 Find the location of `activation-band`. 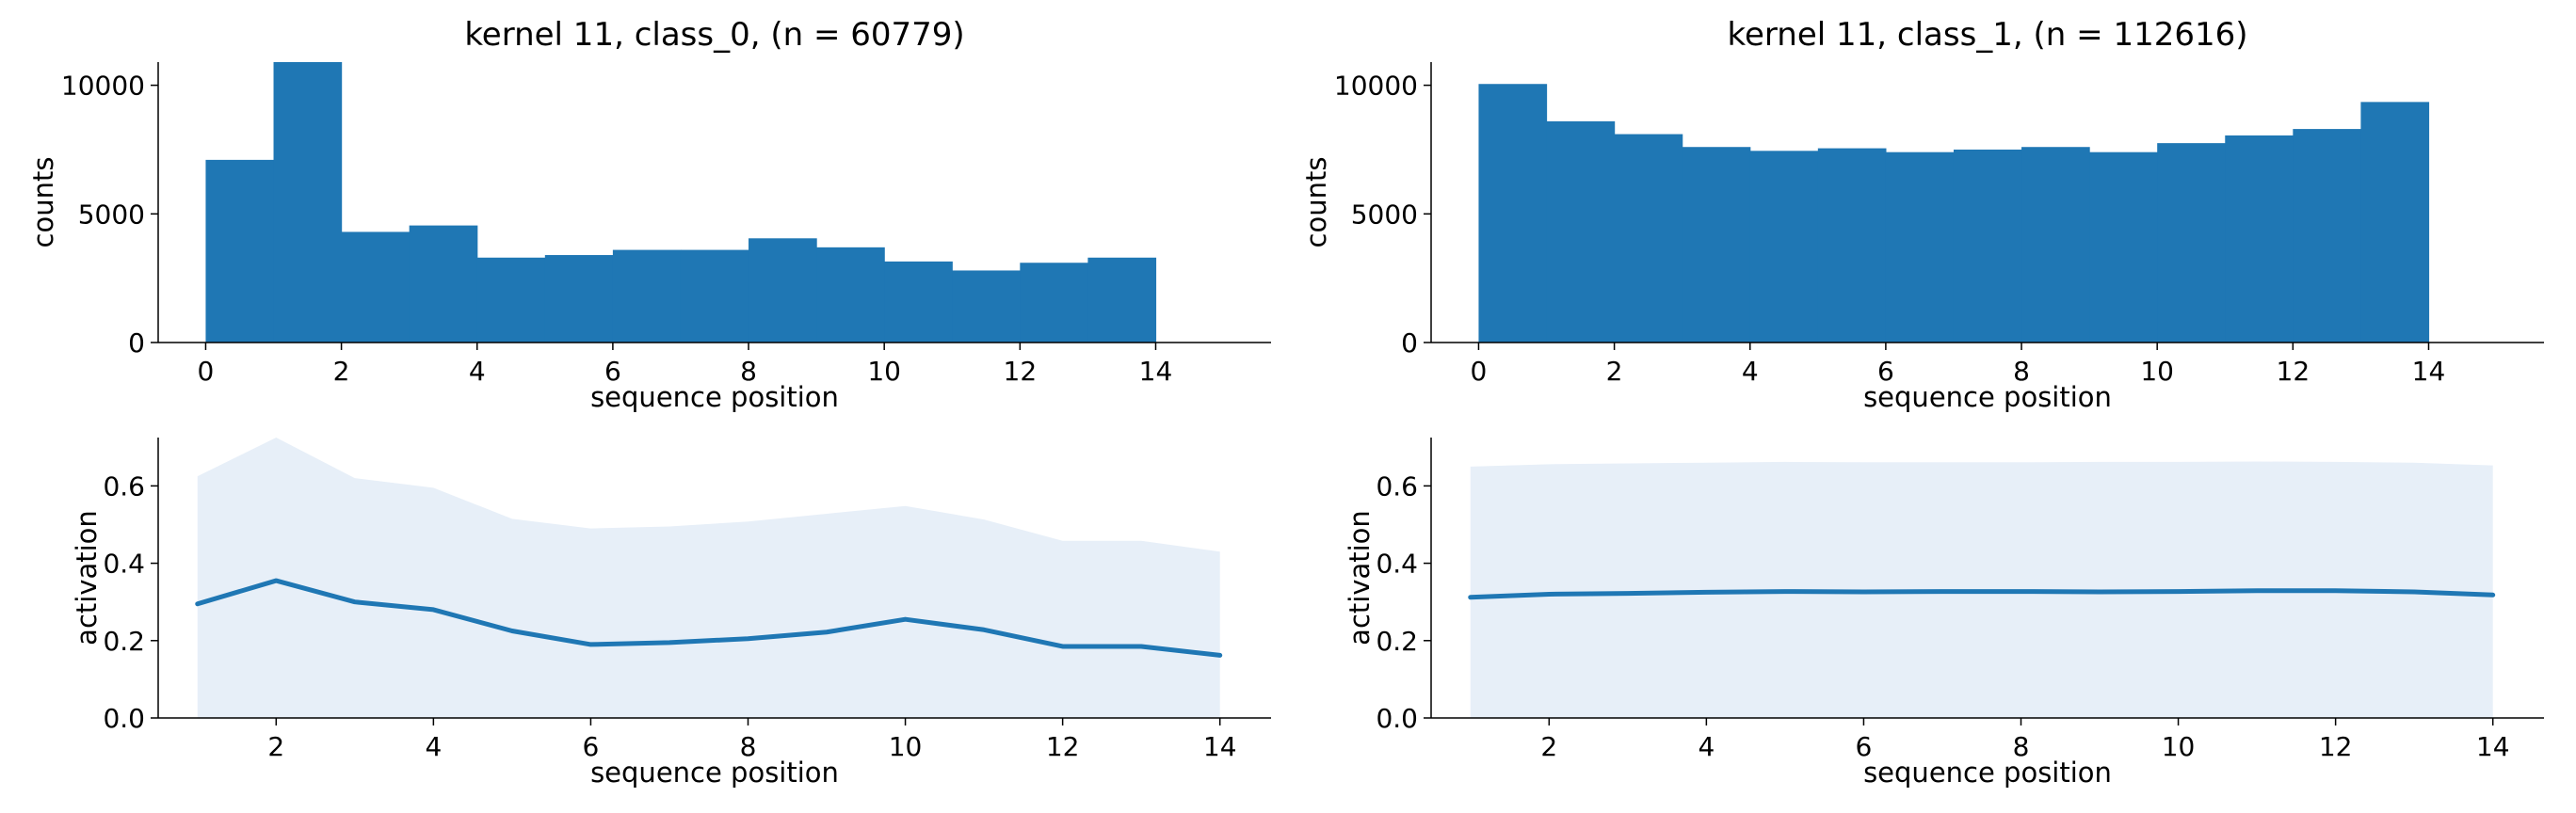

activation-band is located at coordinates (708, 578).